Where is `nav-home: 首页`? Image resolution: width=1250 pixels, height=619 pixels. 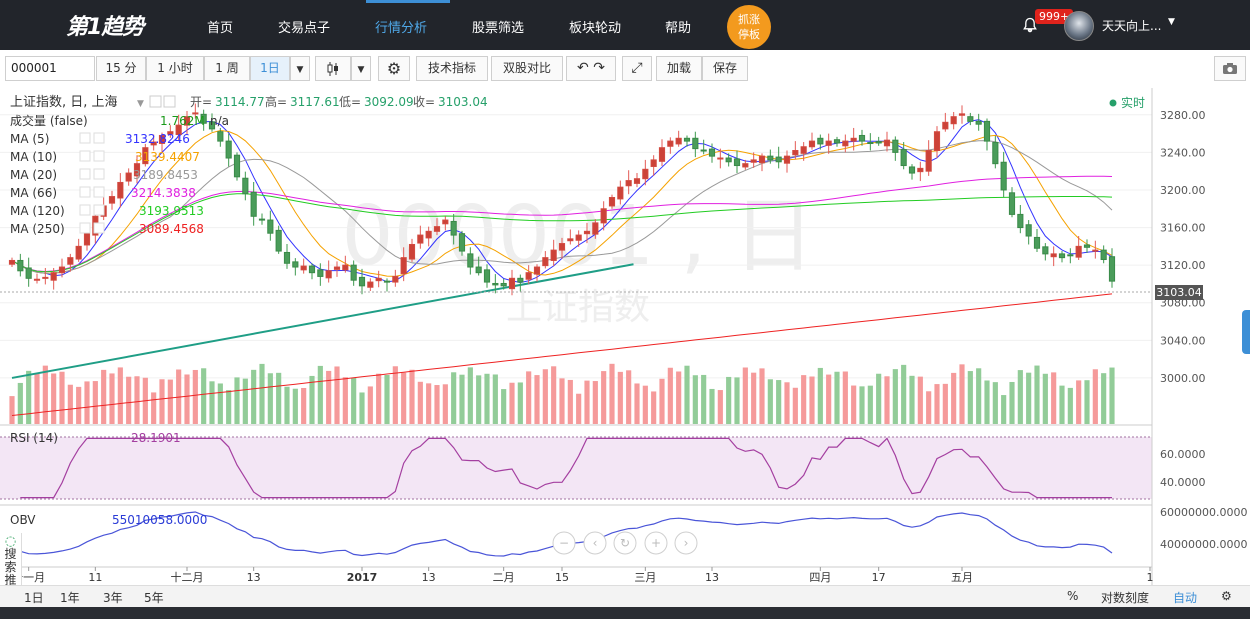 nav-home: 首页 is located at coordinates (220, 28).